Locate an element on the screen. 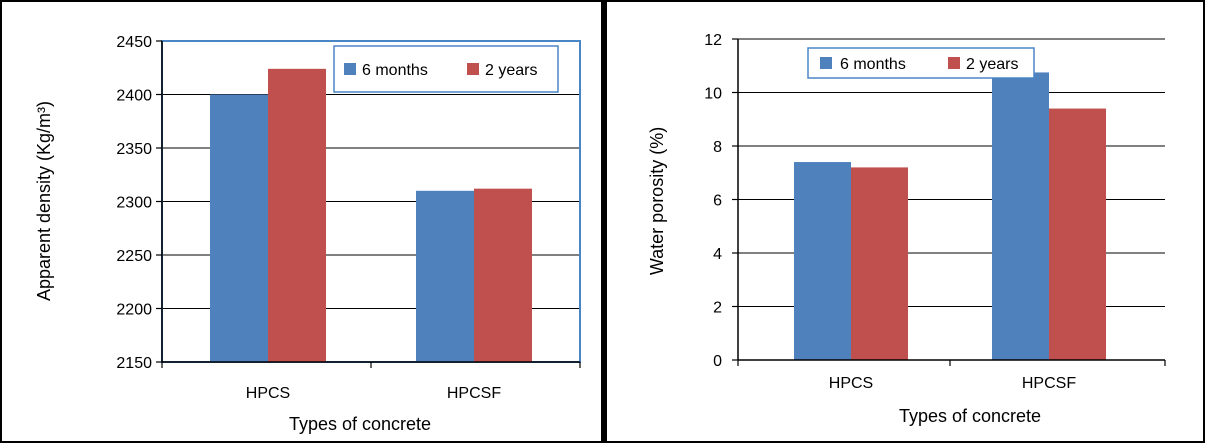  chart-water-porosity-legend: 6 months 2 years is located at coordinates (921, 63).